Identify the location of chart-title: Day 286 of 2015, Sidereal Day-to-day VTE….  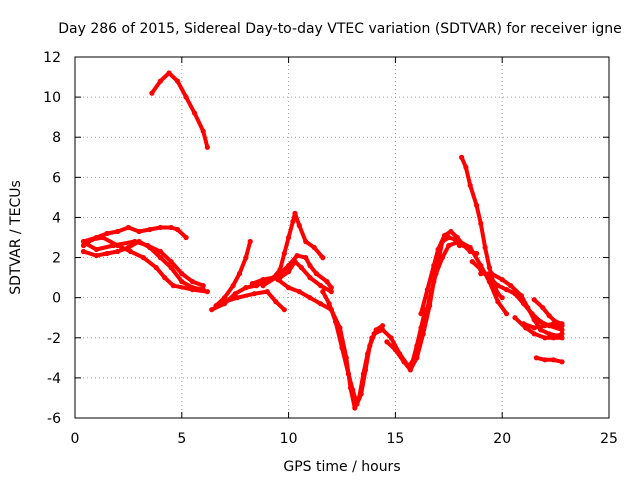
(339, 29).